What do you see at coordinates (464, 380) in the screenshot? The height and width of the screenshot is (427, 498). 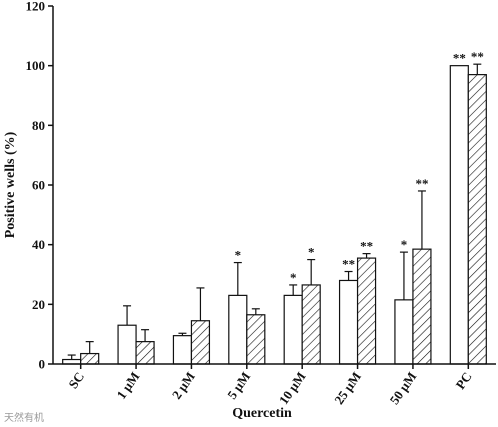 I see `x-tick-label: PC` at bounding box center [464, 380].